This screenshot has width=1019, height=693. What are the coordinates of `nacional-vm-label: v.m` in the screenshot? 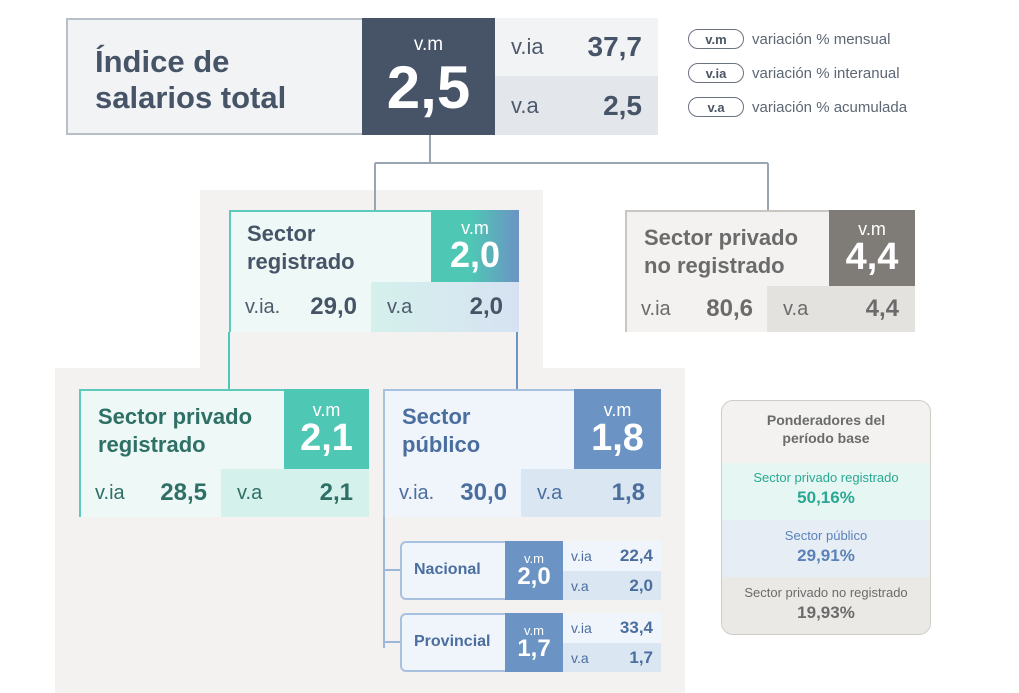 It's located at (534, 558).